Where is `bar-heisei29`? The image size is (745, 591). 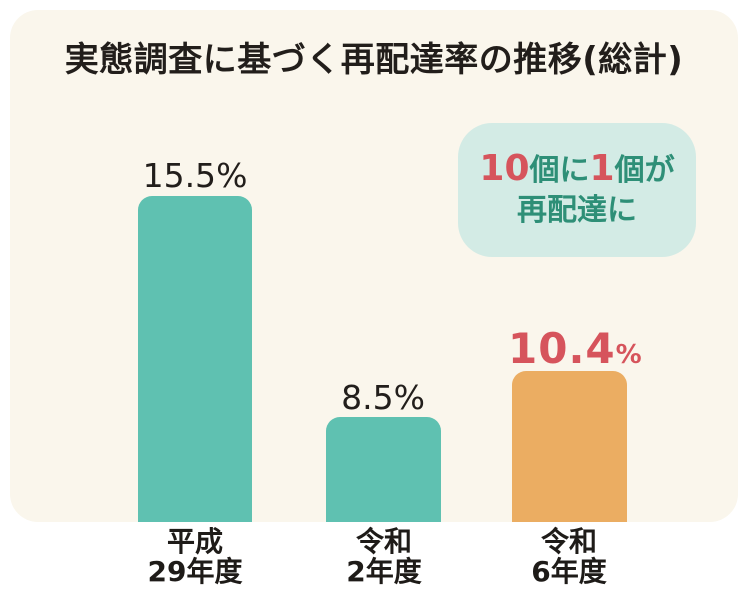 bar-heisei29 is located at coordinates (195, 359).